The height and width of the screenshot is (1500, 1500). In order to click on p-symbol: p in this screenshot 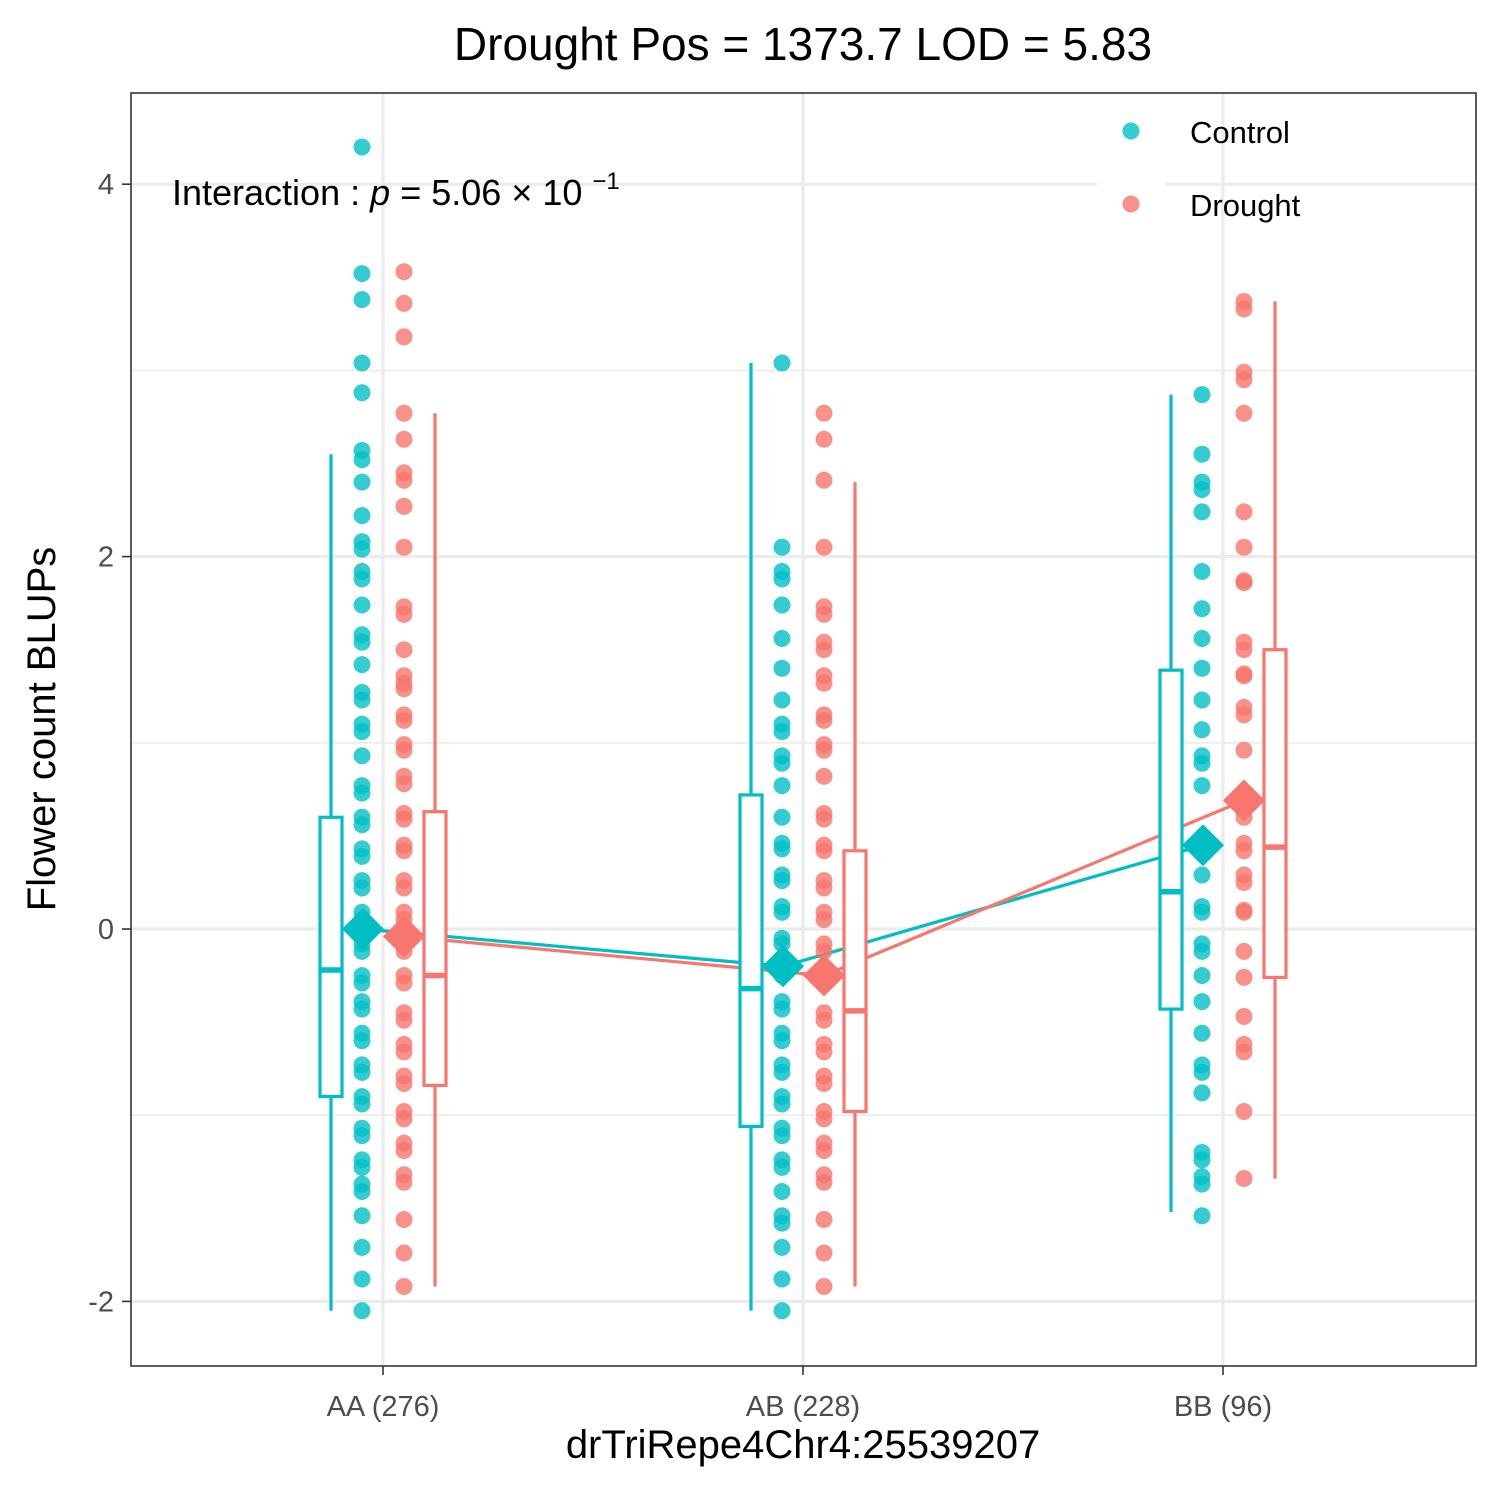, I will do `click(379, 192)`.